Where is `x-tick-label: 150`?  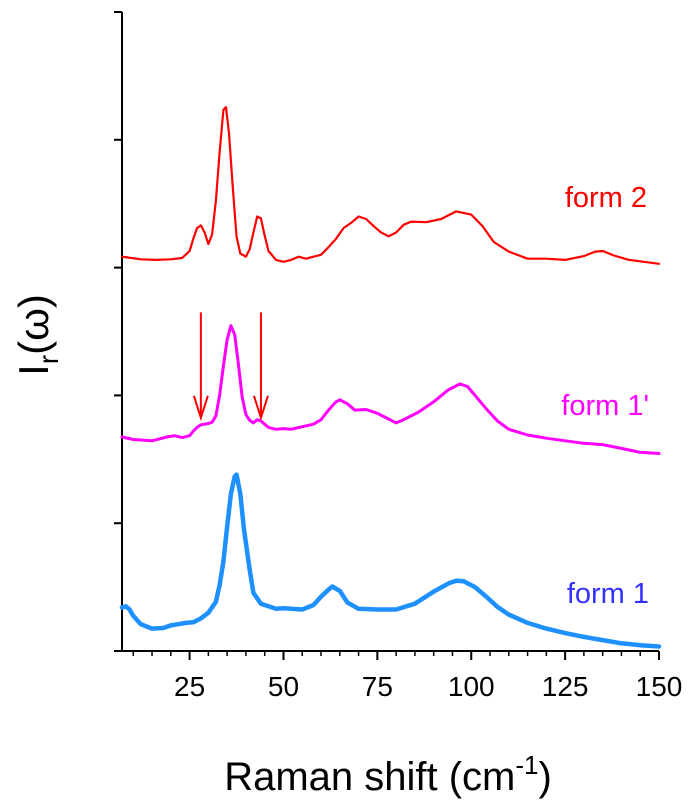 x-tick-label: 150 is located at coordinates (659, 686).